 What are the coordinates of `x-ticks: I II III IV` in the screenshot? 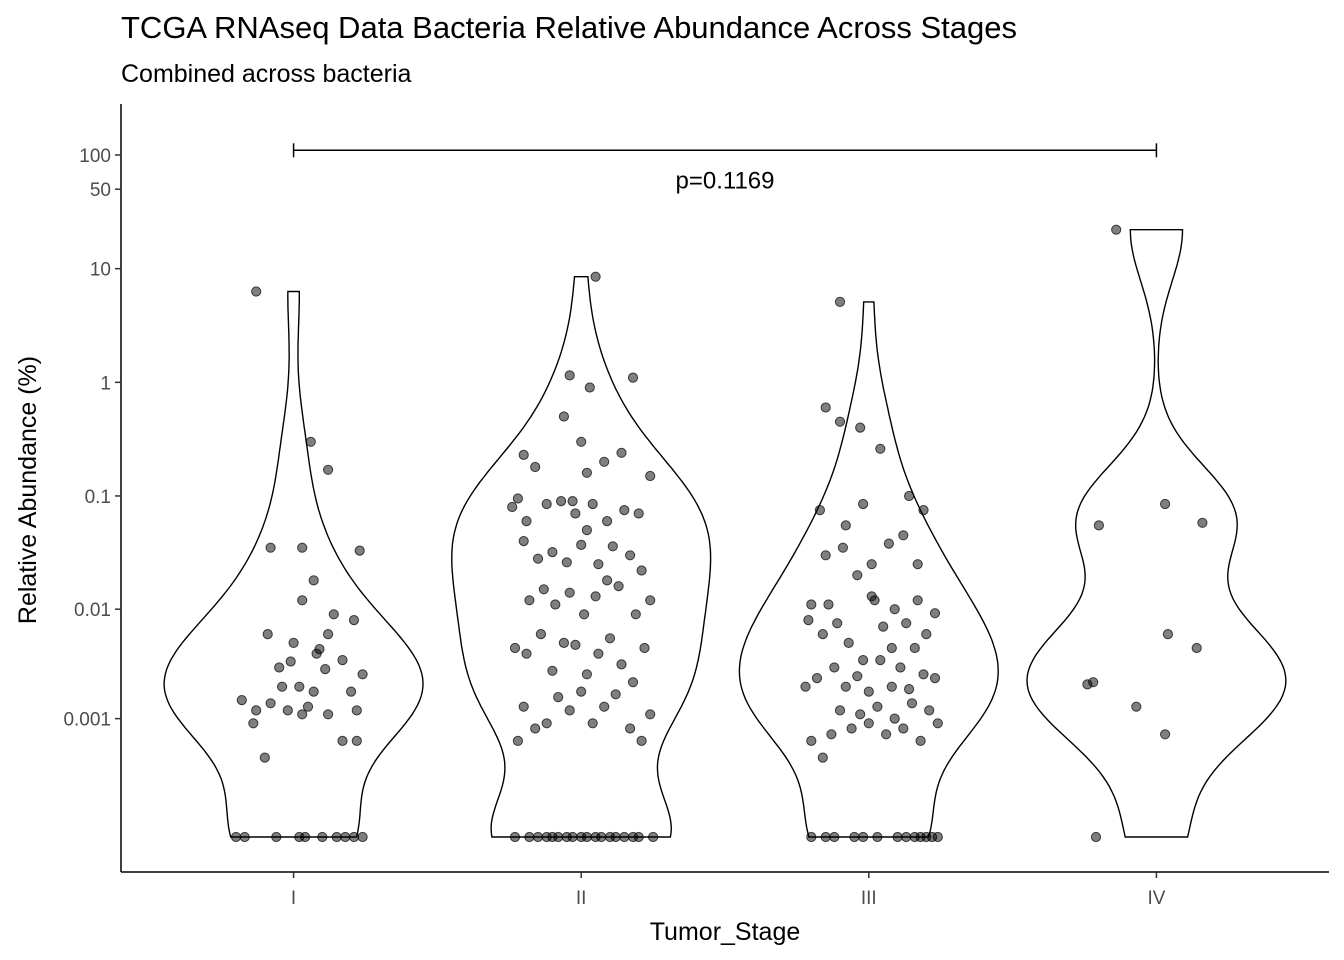 It's located at (728, 890).